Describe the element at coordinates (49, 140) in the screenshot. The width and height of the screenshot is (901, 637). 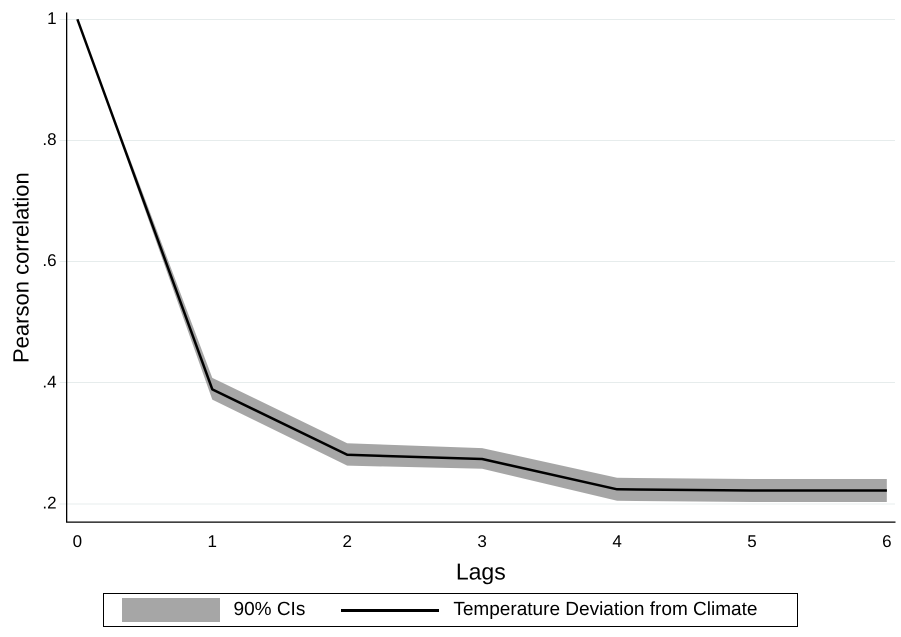
I see `y-tick-label: .8` at that location.